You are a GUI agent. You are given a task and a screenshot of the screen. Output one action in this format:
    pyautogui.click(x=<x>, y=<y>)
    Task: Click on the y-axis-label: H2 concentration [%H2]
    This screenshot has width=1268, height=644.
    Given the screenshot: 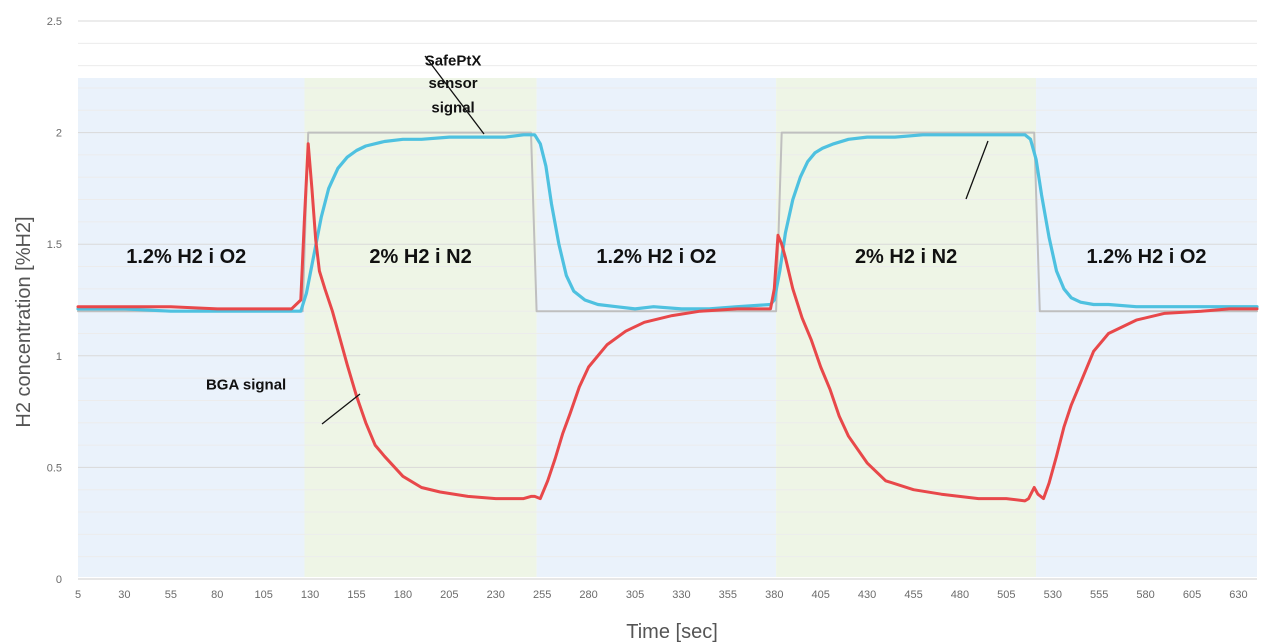 What is the action you would take?
    pyautogui.click(x=24, y=321)
    